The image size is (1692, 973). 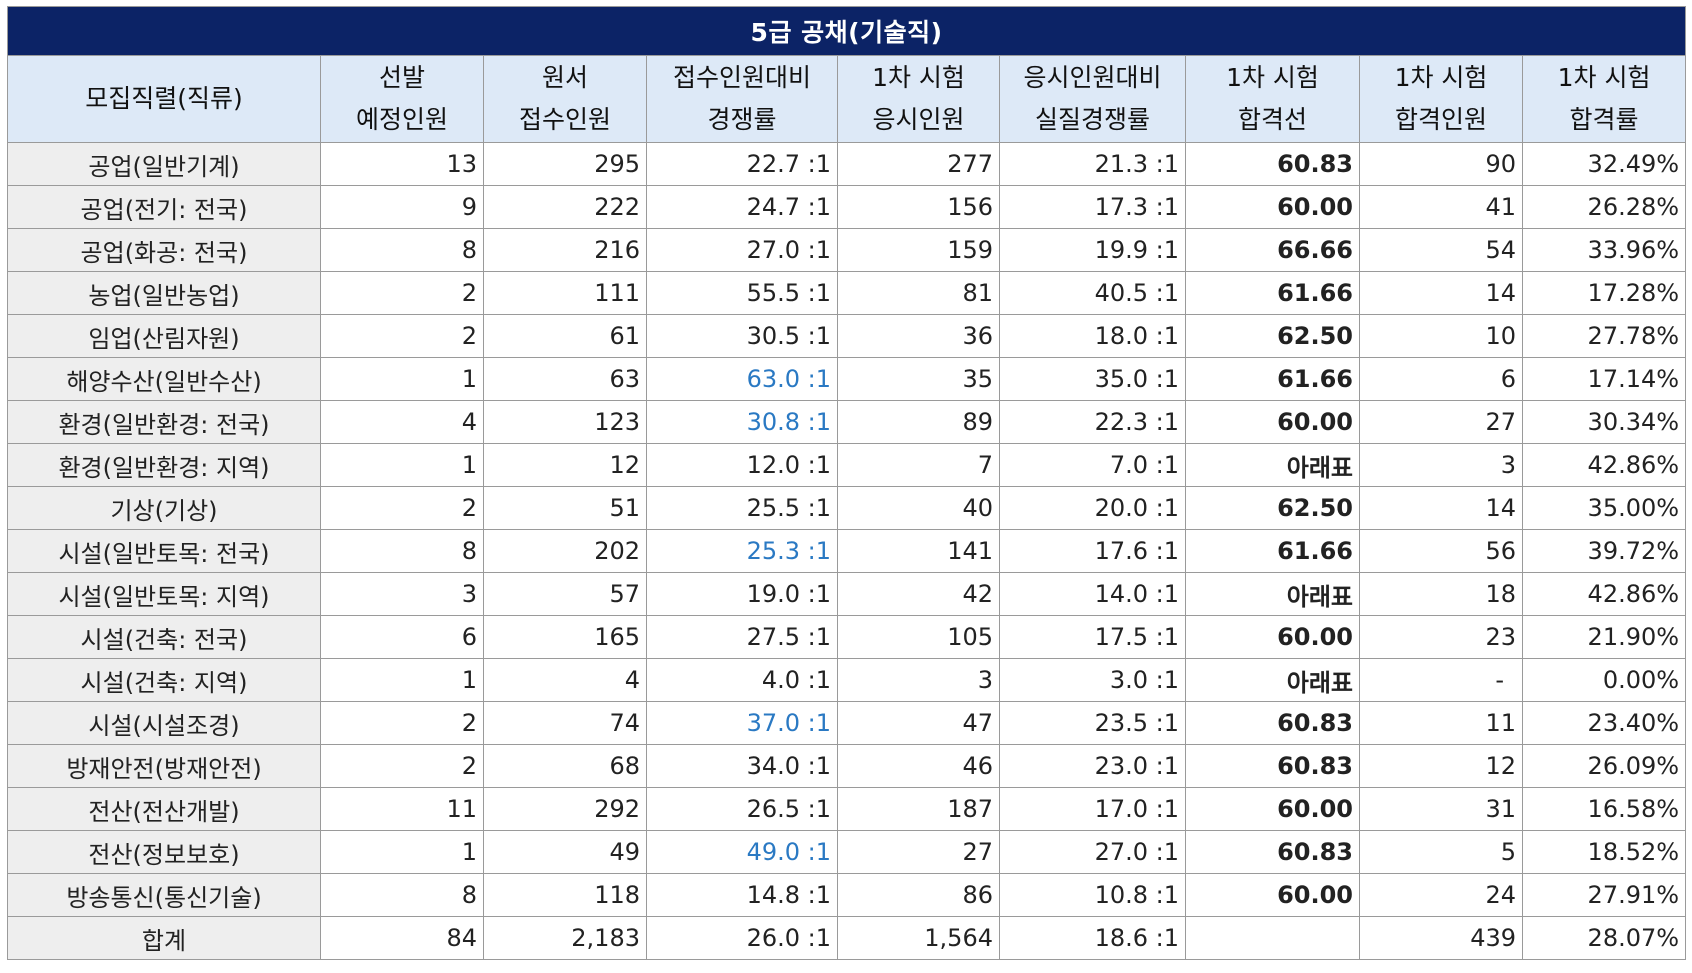 I want to click on cell-rate: 39.72%, so click(x=1604, y=551).